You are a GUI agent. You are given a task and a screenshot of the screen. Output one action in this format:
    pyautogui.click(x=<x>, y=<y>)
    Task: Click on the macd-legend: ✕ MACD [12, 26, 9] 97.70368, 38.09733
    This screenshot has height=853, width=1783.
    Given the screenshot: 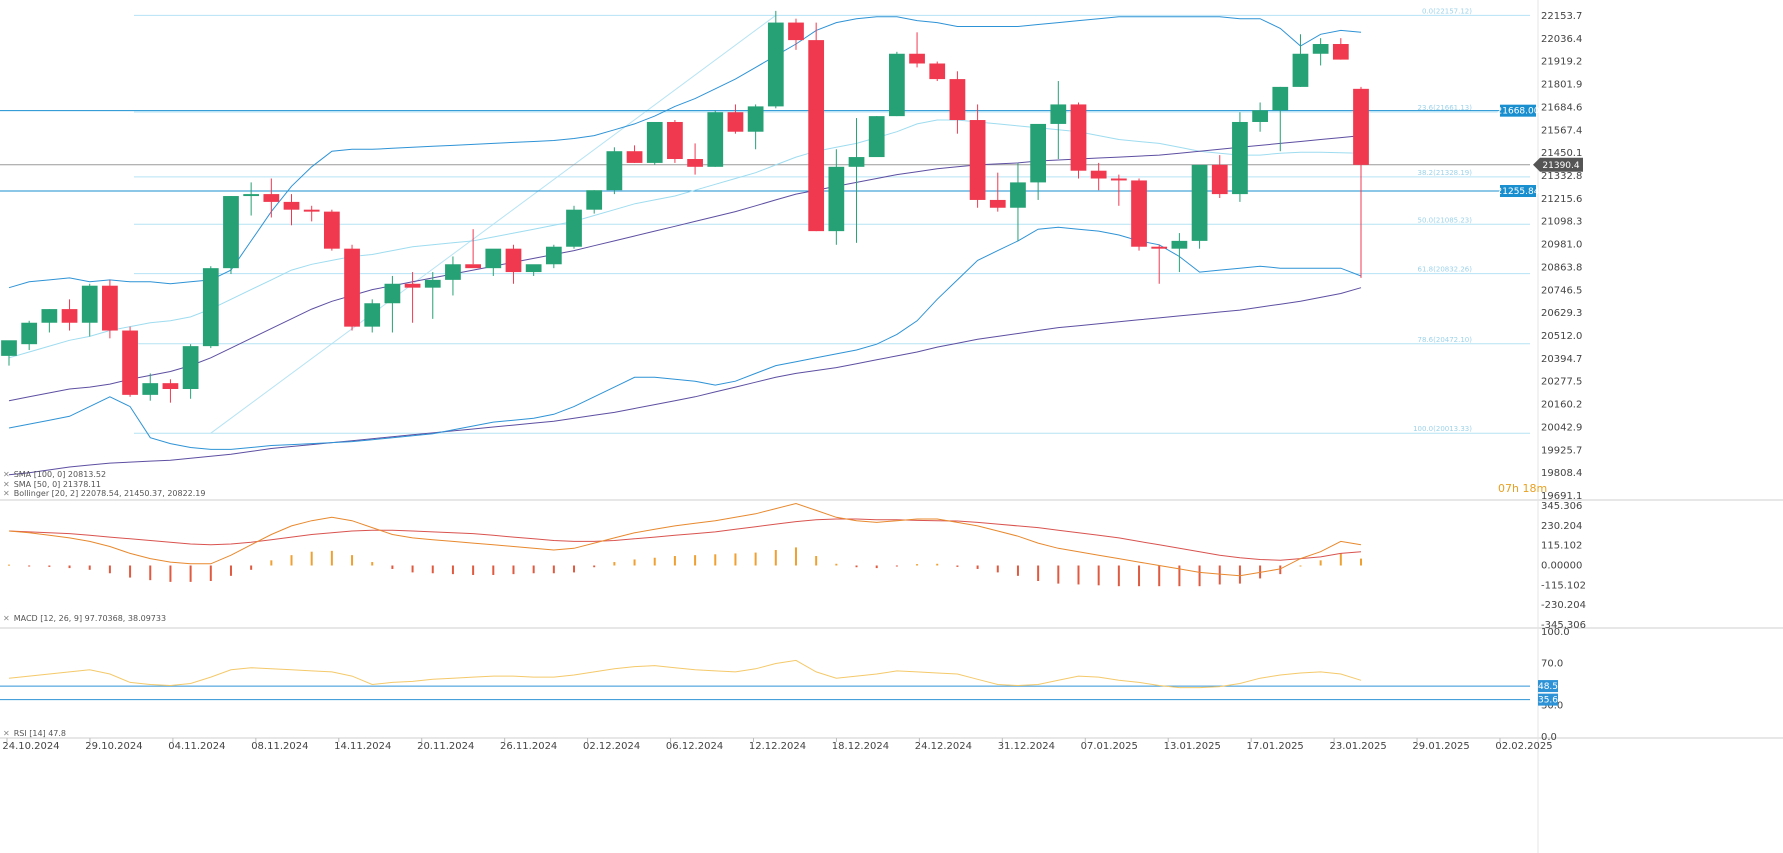 What is the action you would take?
    pyautogui.click(x=84, y=618)
    